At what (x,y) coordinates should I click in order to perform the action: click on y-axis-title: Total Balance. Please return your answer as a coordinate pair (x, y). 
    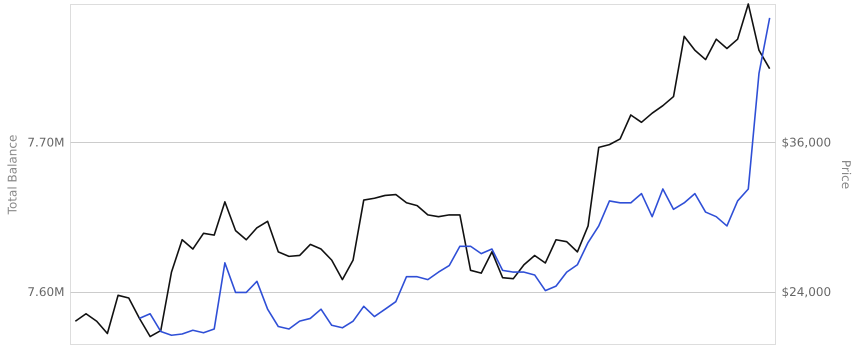
    Looking at the image, I should click on (12, 175).